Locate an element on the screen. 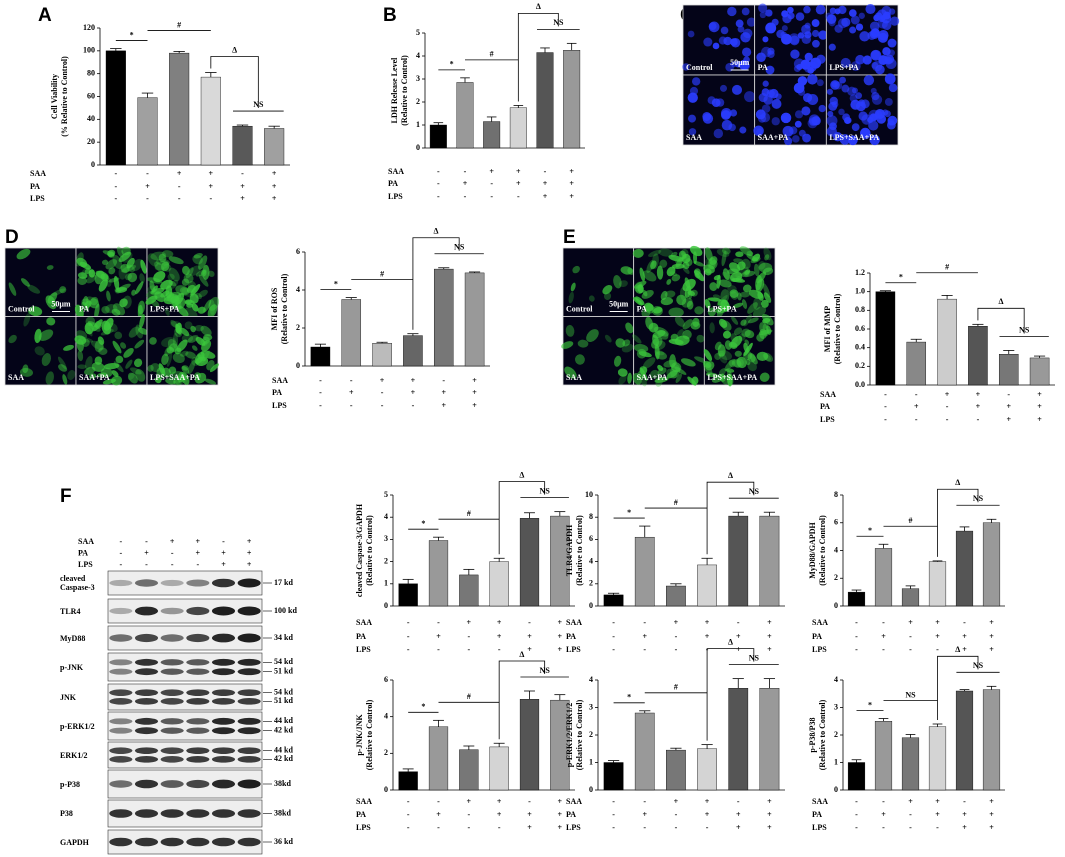 This screenshot has height=857, width=1065. y-tick-label: 120 is located at coordinates (89, 27).